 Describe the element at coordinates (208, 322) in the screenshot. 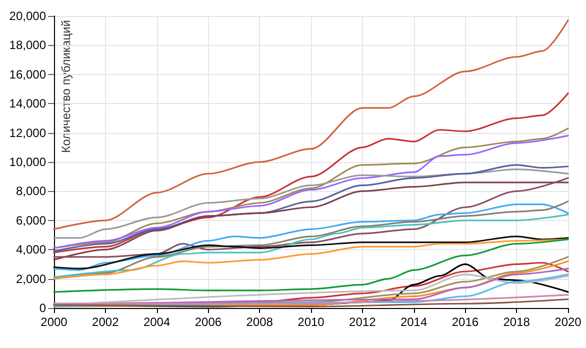

I see `x-tick-label: 2006` at that location.